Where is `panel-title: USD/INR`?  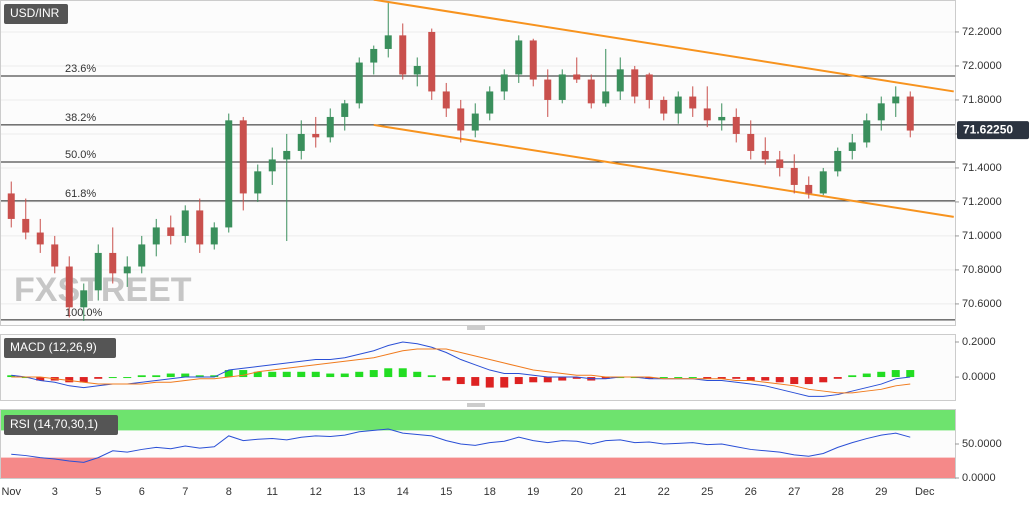
panel-title: USD/INR is located at coordinates (35, 13).